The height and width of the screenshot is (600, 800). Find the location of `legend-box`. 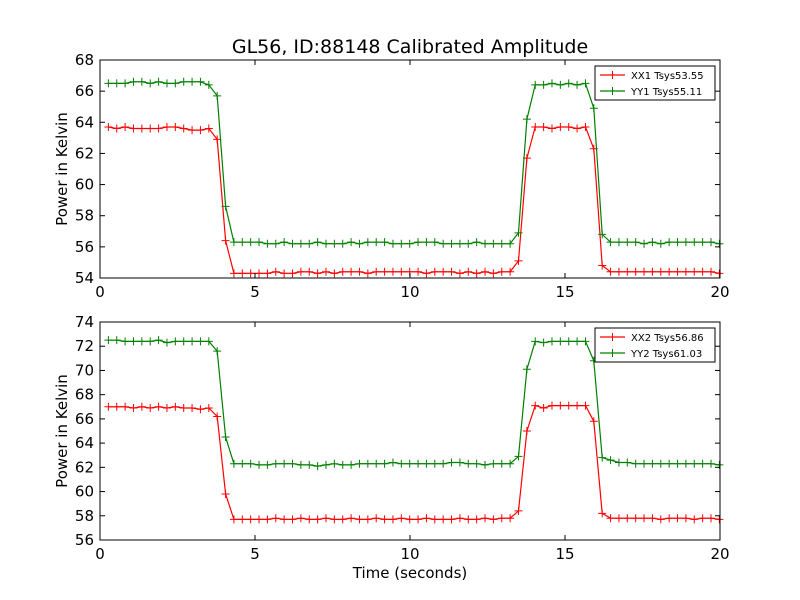

legend-box is located at coordinates (655, 83).